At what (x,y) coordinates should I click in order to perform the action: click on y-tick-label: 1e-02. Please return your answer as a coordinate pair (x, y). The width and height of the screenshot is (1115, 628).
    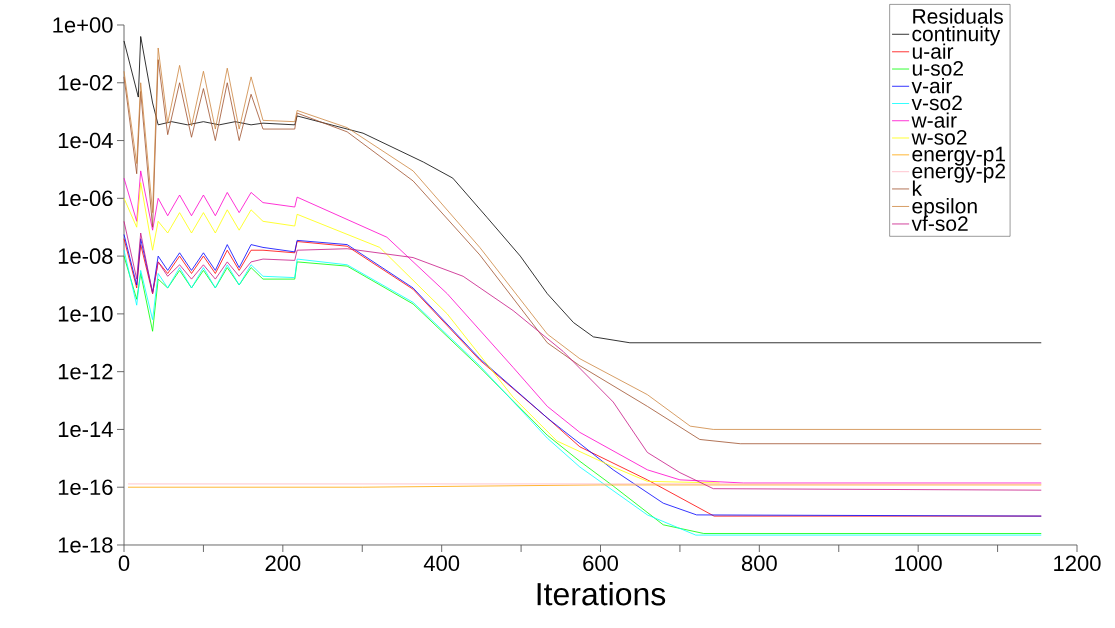
    Looking at the image, I should click on (85, 82).